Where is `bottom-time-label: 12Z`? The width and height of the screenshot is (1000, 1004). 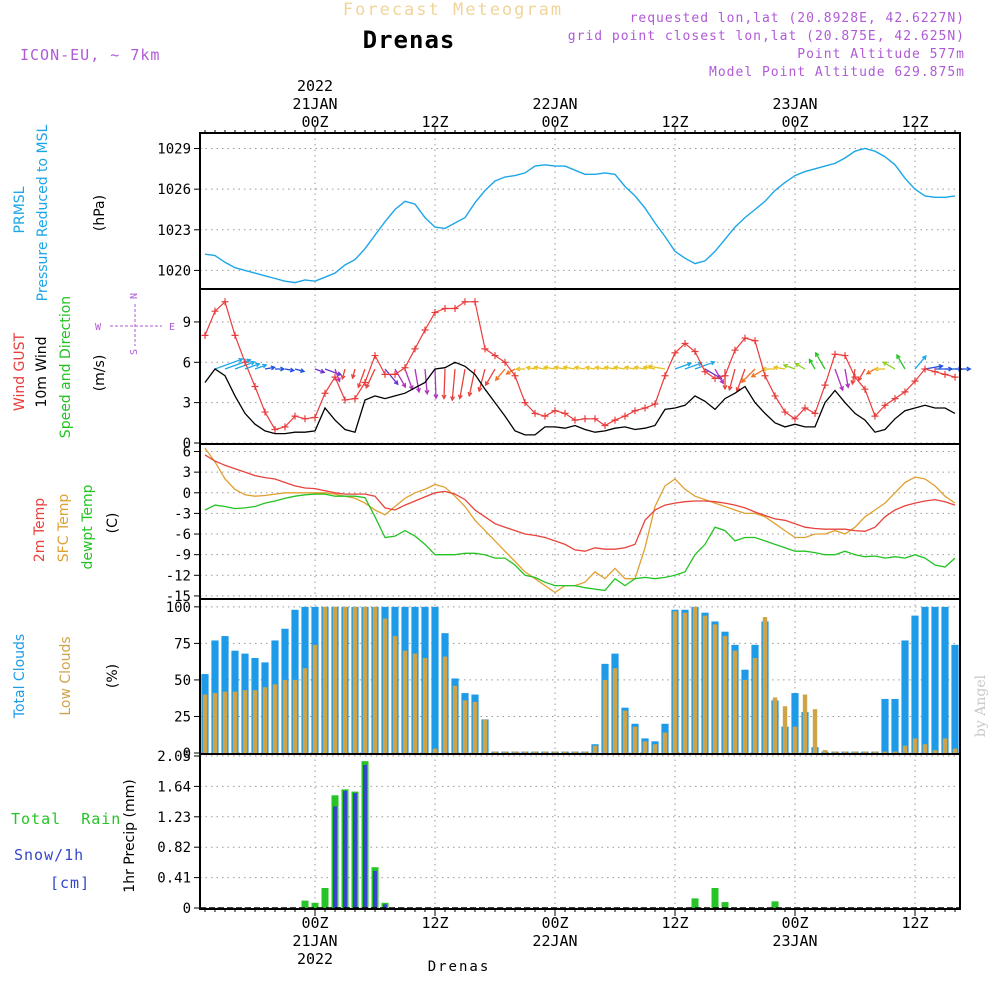
bottom-time-label: 12Z is located at coordinates (674, 923).